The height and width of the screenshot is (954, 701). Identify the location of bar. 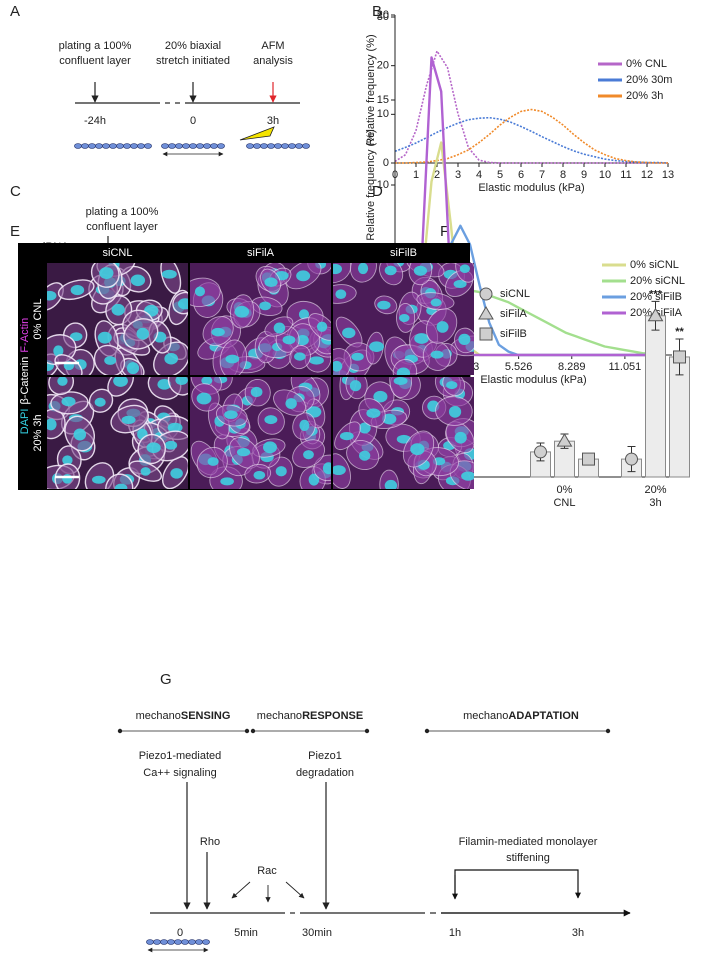
(655, 396).